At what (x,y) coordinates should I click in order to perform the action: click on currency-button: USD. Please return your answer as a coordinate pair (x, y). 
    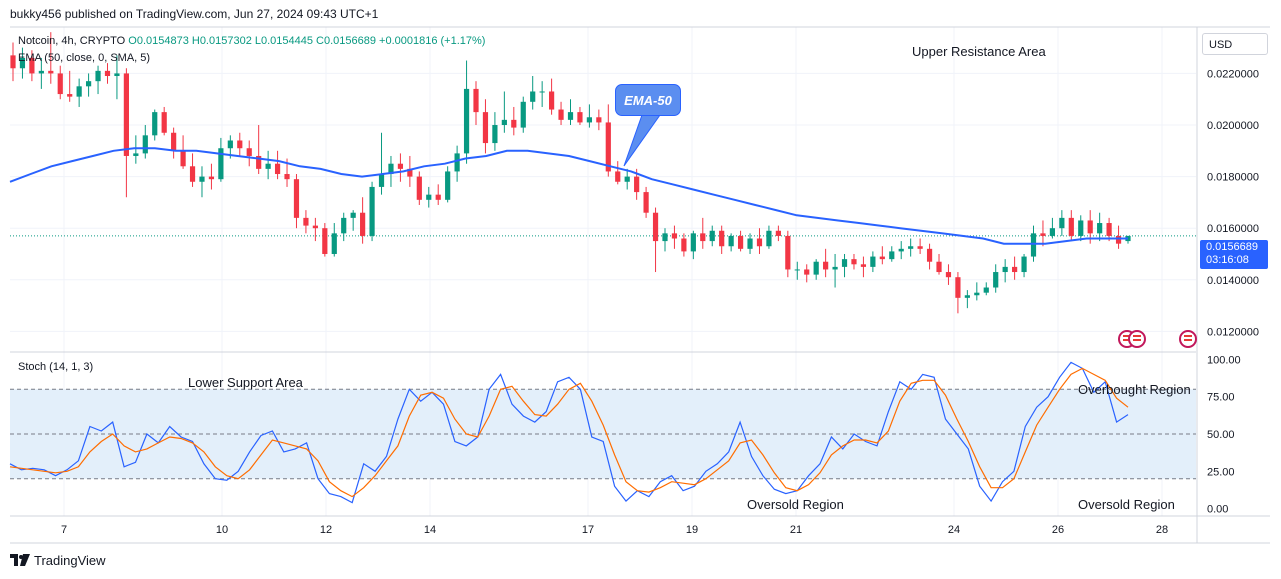
    Looking at the image, I should click on (1235, 44).